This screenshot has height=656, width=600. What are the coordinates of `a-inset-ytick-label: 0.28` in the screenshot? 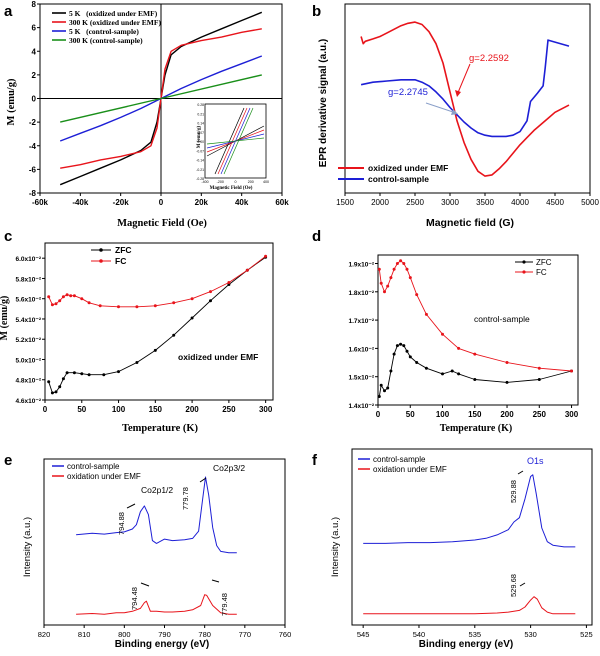 It's located at (200, 105).